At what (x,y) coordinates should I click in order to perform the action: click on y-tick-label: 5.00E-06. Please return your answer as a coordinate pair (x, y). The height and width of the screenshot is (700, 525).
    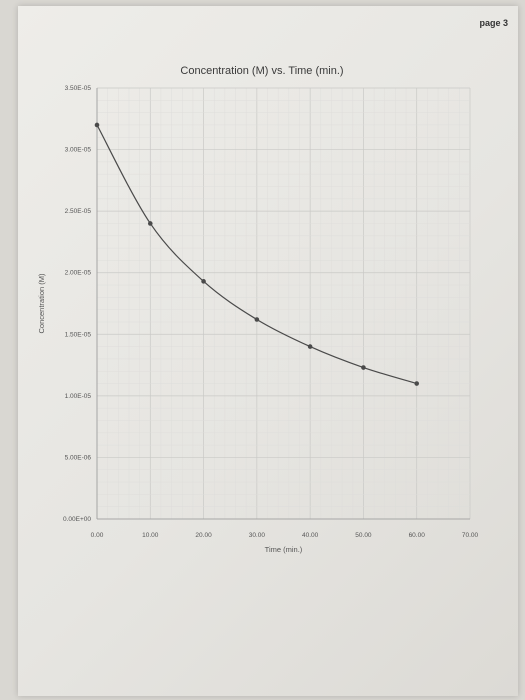
    Looking at the image, I should click on (78, 457).